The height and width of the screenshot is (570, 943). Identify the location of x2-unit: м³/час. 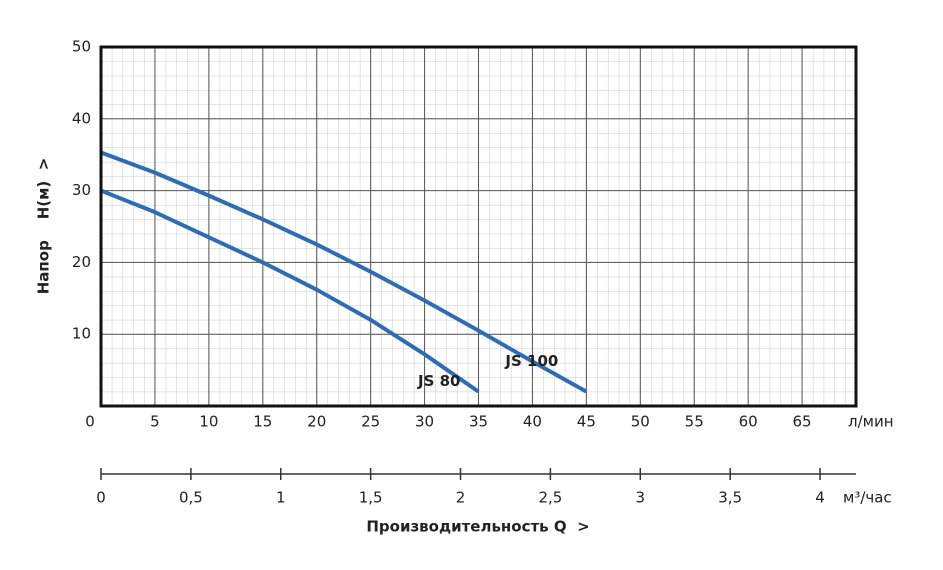
(867, 498).